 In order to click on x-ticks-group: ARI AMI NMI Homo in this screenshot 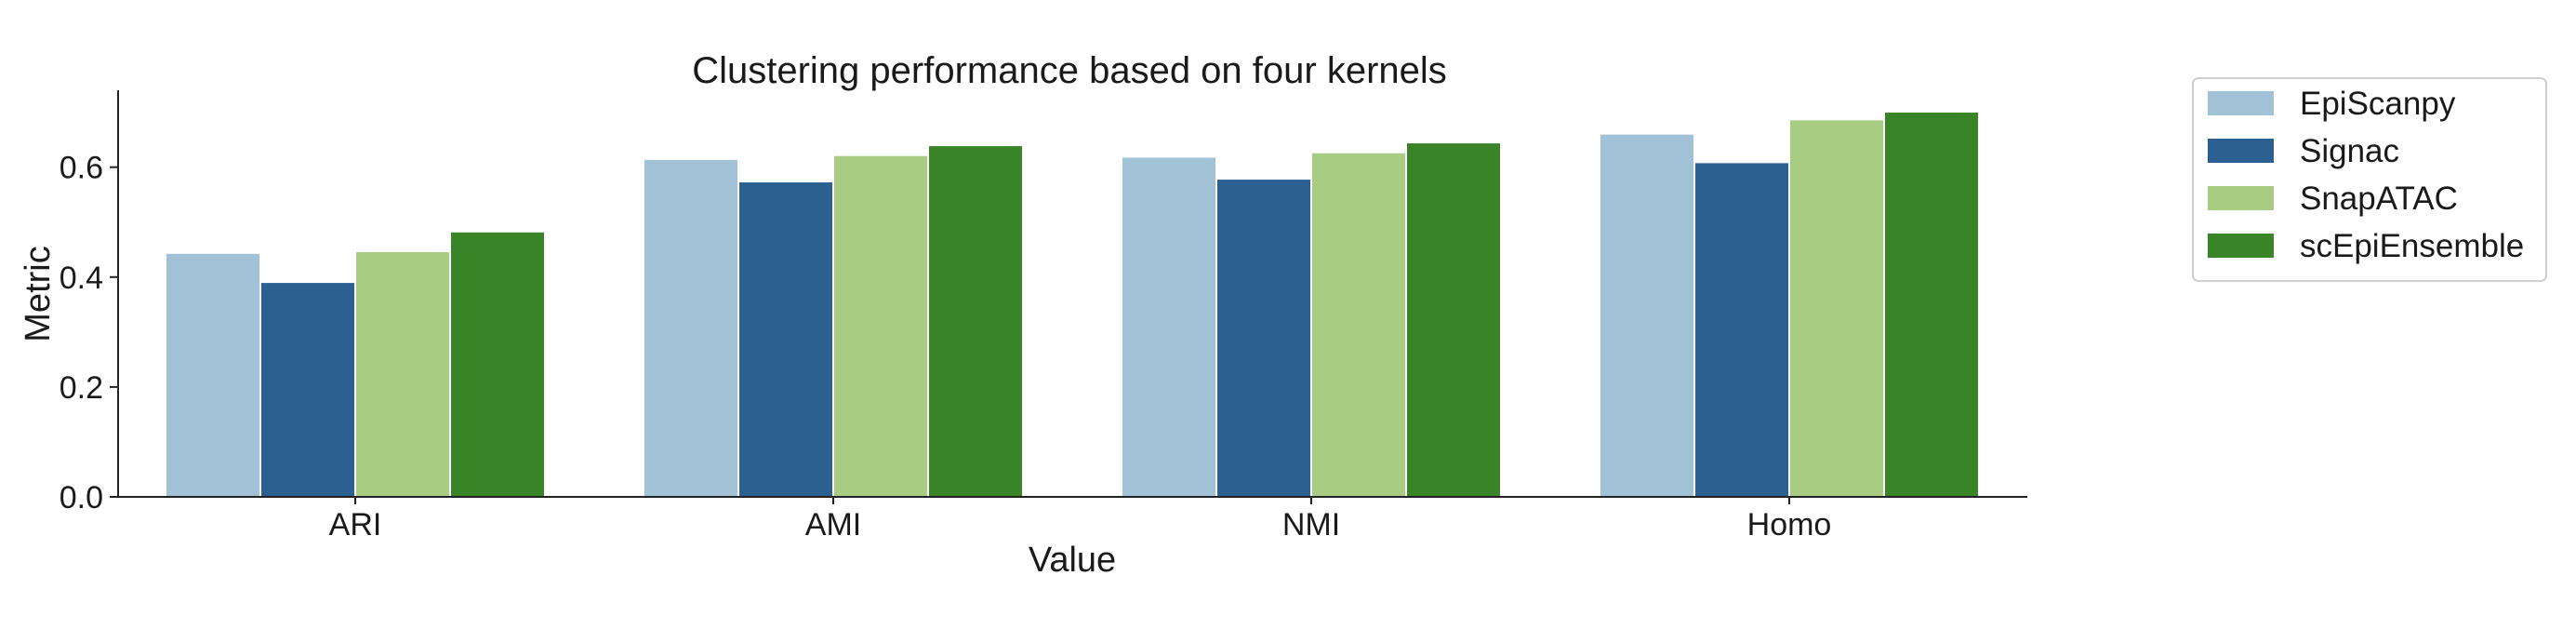, I will do `click(1080, 519)`.